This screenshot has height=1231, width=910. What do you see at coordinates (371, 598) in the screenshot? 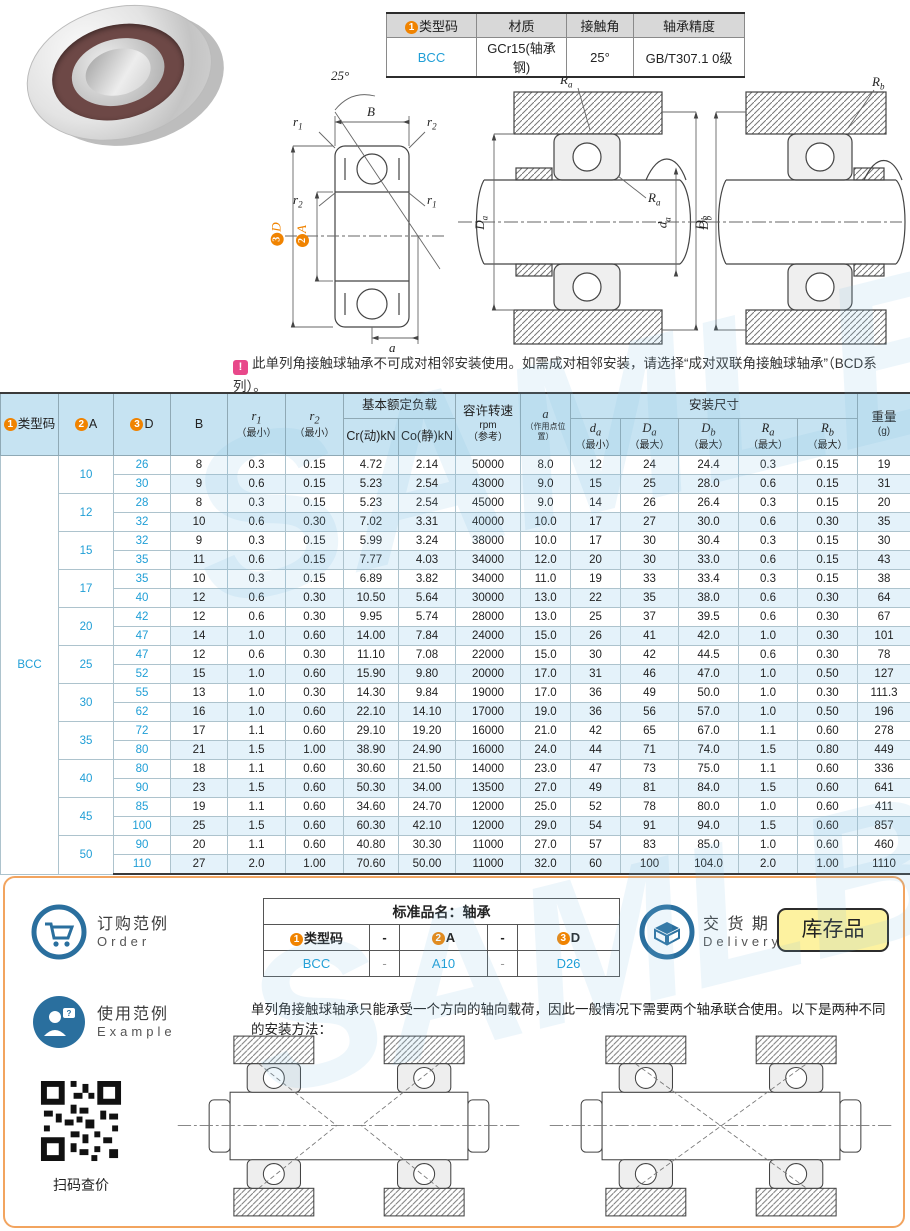
I see `data-cell: 10.50` at bounding box center [371, 598].